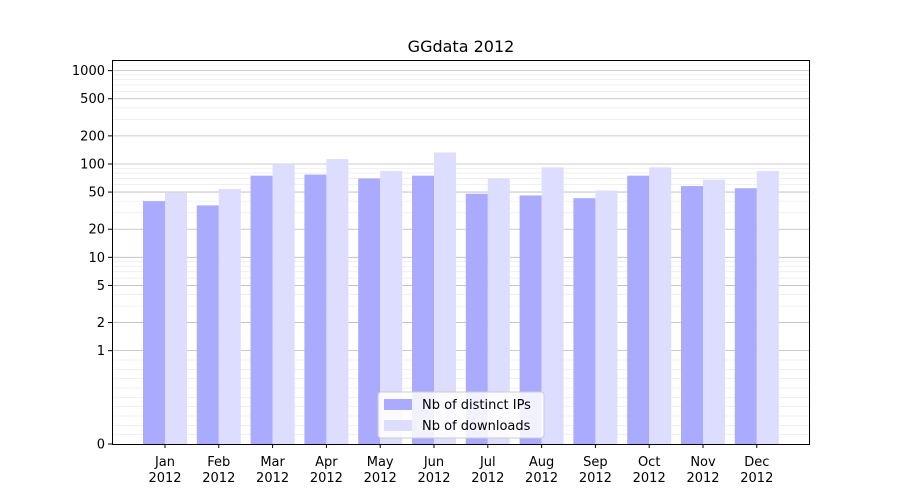 This screenshot has height=504, width=900. Describe the element at coordinates (461, 46) in the screenshot. I see `chart-title: GGdata 2012` at that location.